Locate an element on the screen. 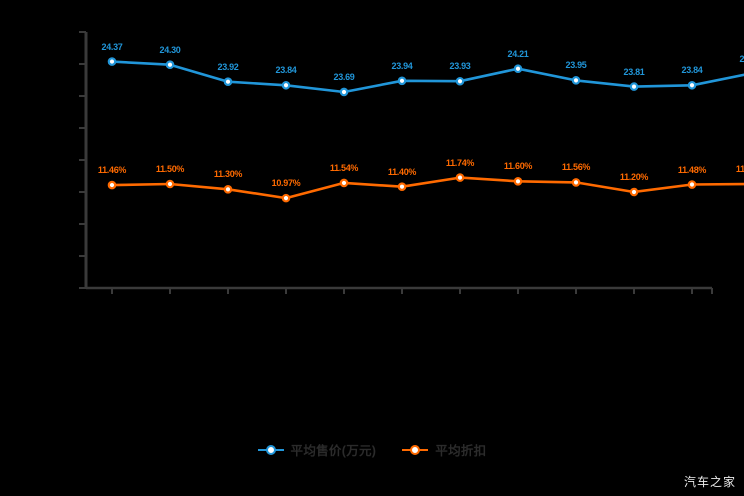 This screenshot has height=496, width=744. chart-legend: 平均售价(万元) 平均折扣 is located at coordinates (372, 449).